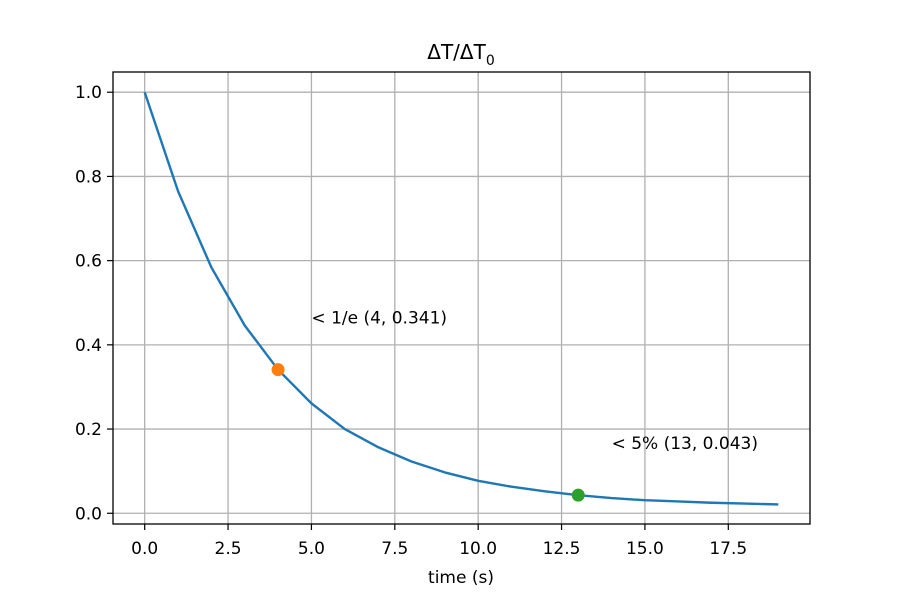 Image resolution: width=900 pixels, height=600 pixels. I want to click on x-tick-label: 12.5, so click(562, 549).